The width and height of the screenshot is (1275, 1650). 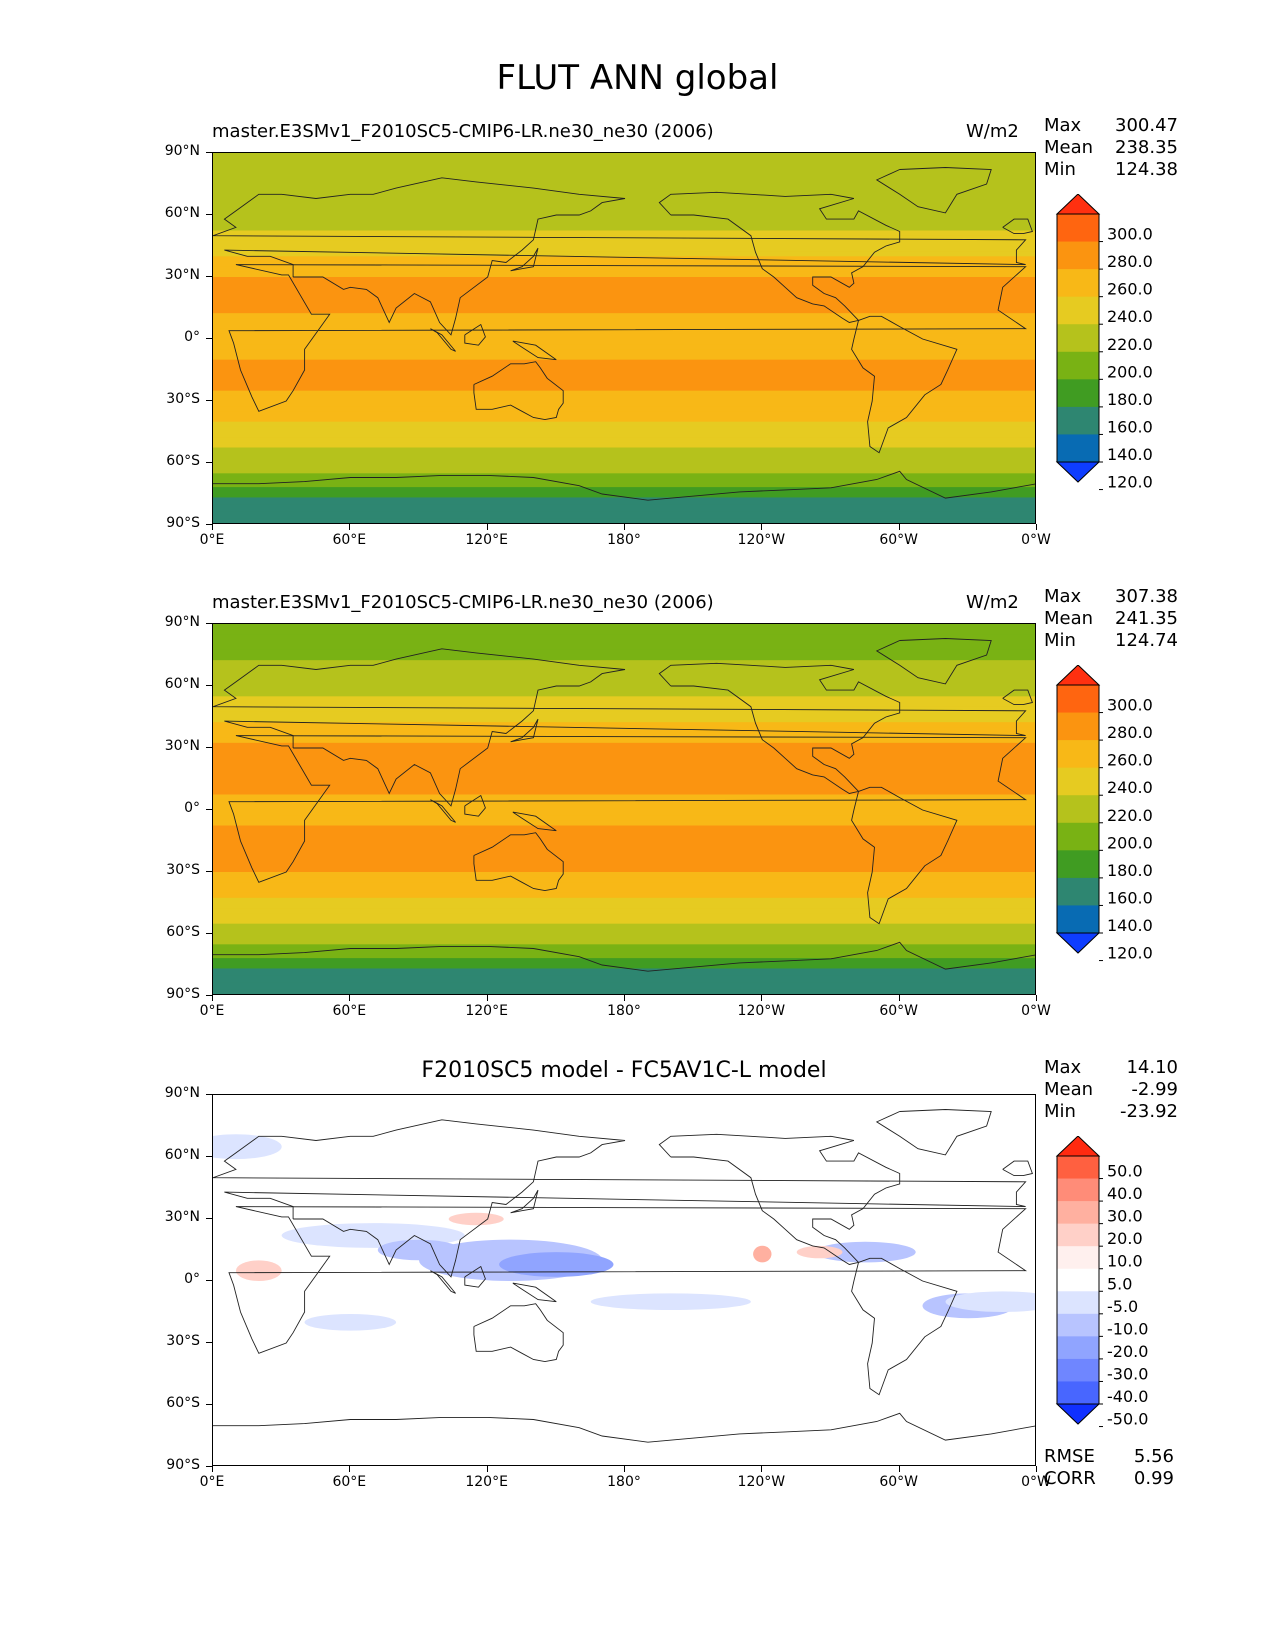 I want to click on x-tick-label: 60°E, so click(x=349, y=1011).